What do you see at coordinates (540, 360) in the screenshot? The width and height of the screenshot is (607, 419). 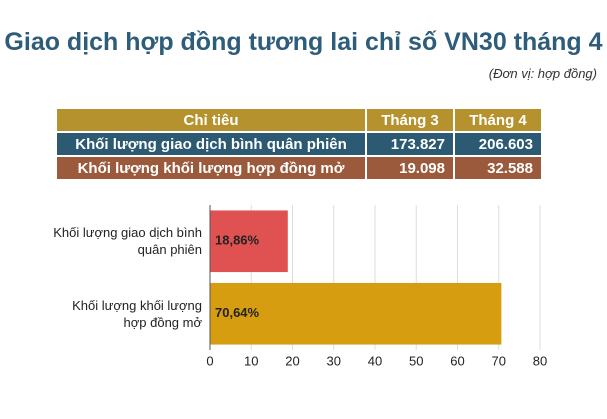 I see `x-tick-label: 80` at bounding box center [540, 360].